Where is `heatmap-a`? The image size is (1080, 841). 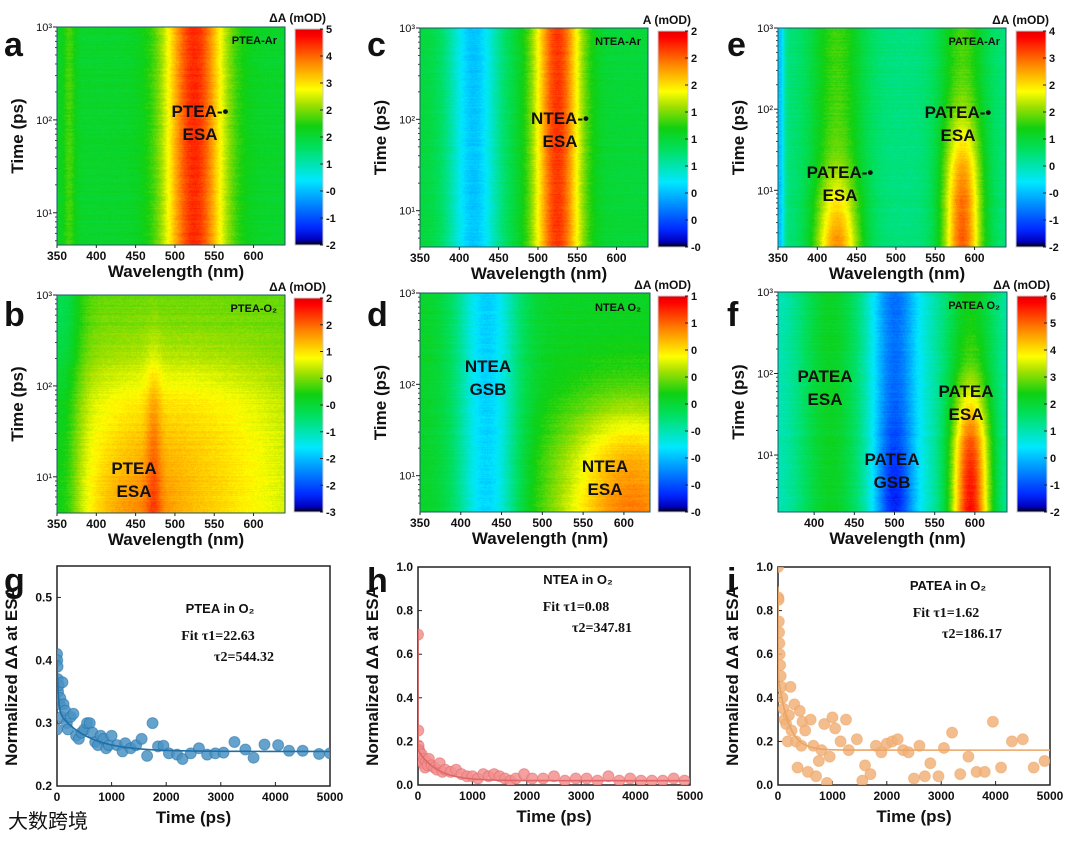 heatmap-a is located at coordinates (171, 136).